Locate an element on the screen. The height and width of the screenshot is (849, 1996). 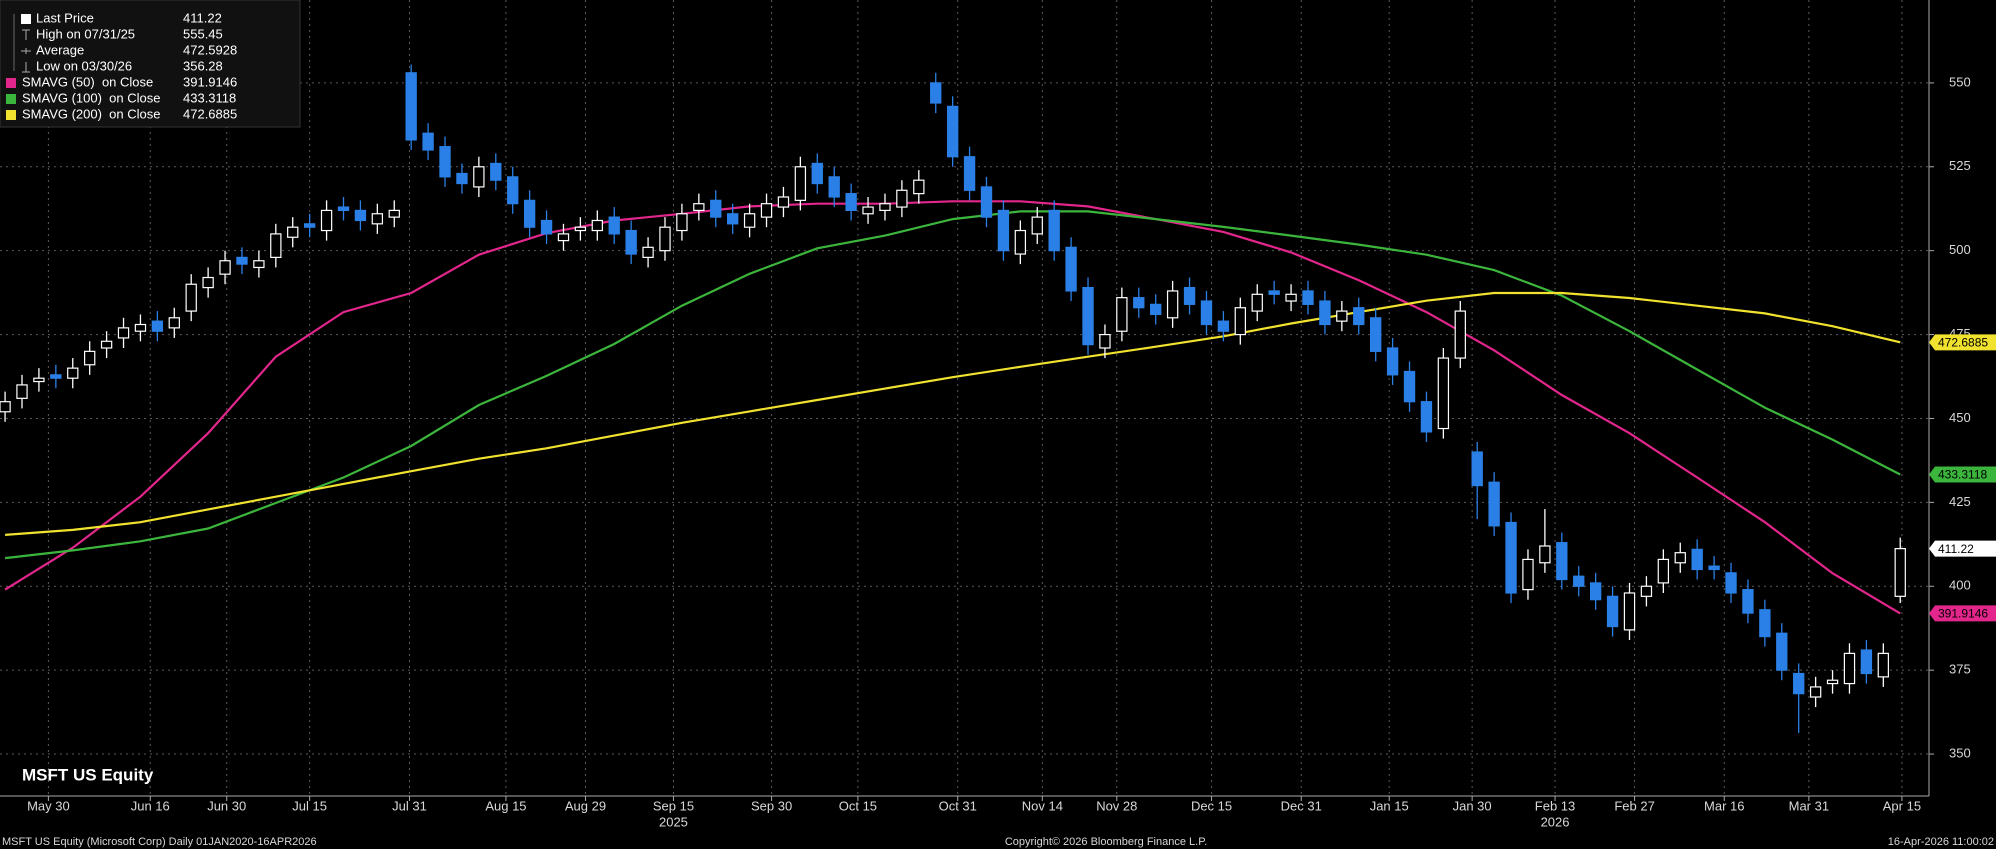
x-tick-label: Jul 15 is located at coordinates (309, 805).